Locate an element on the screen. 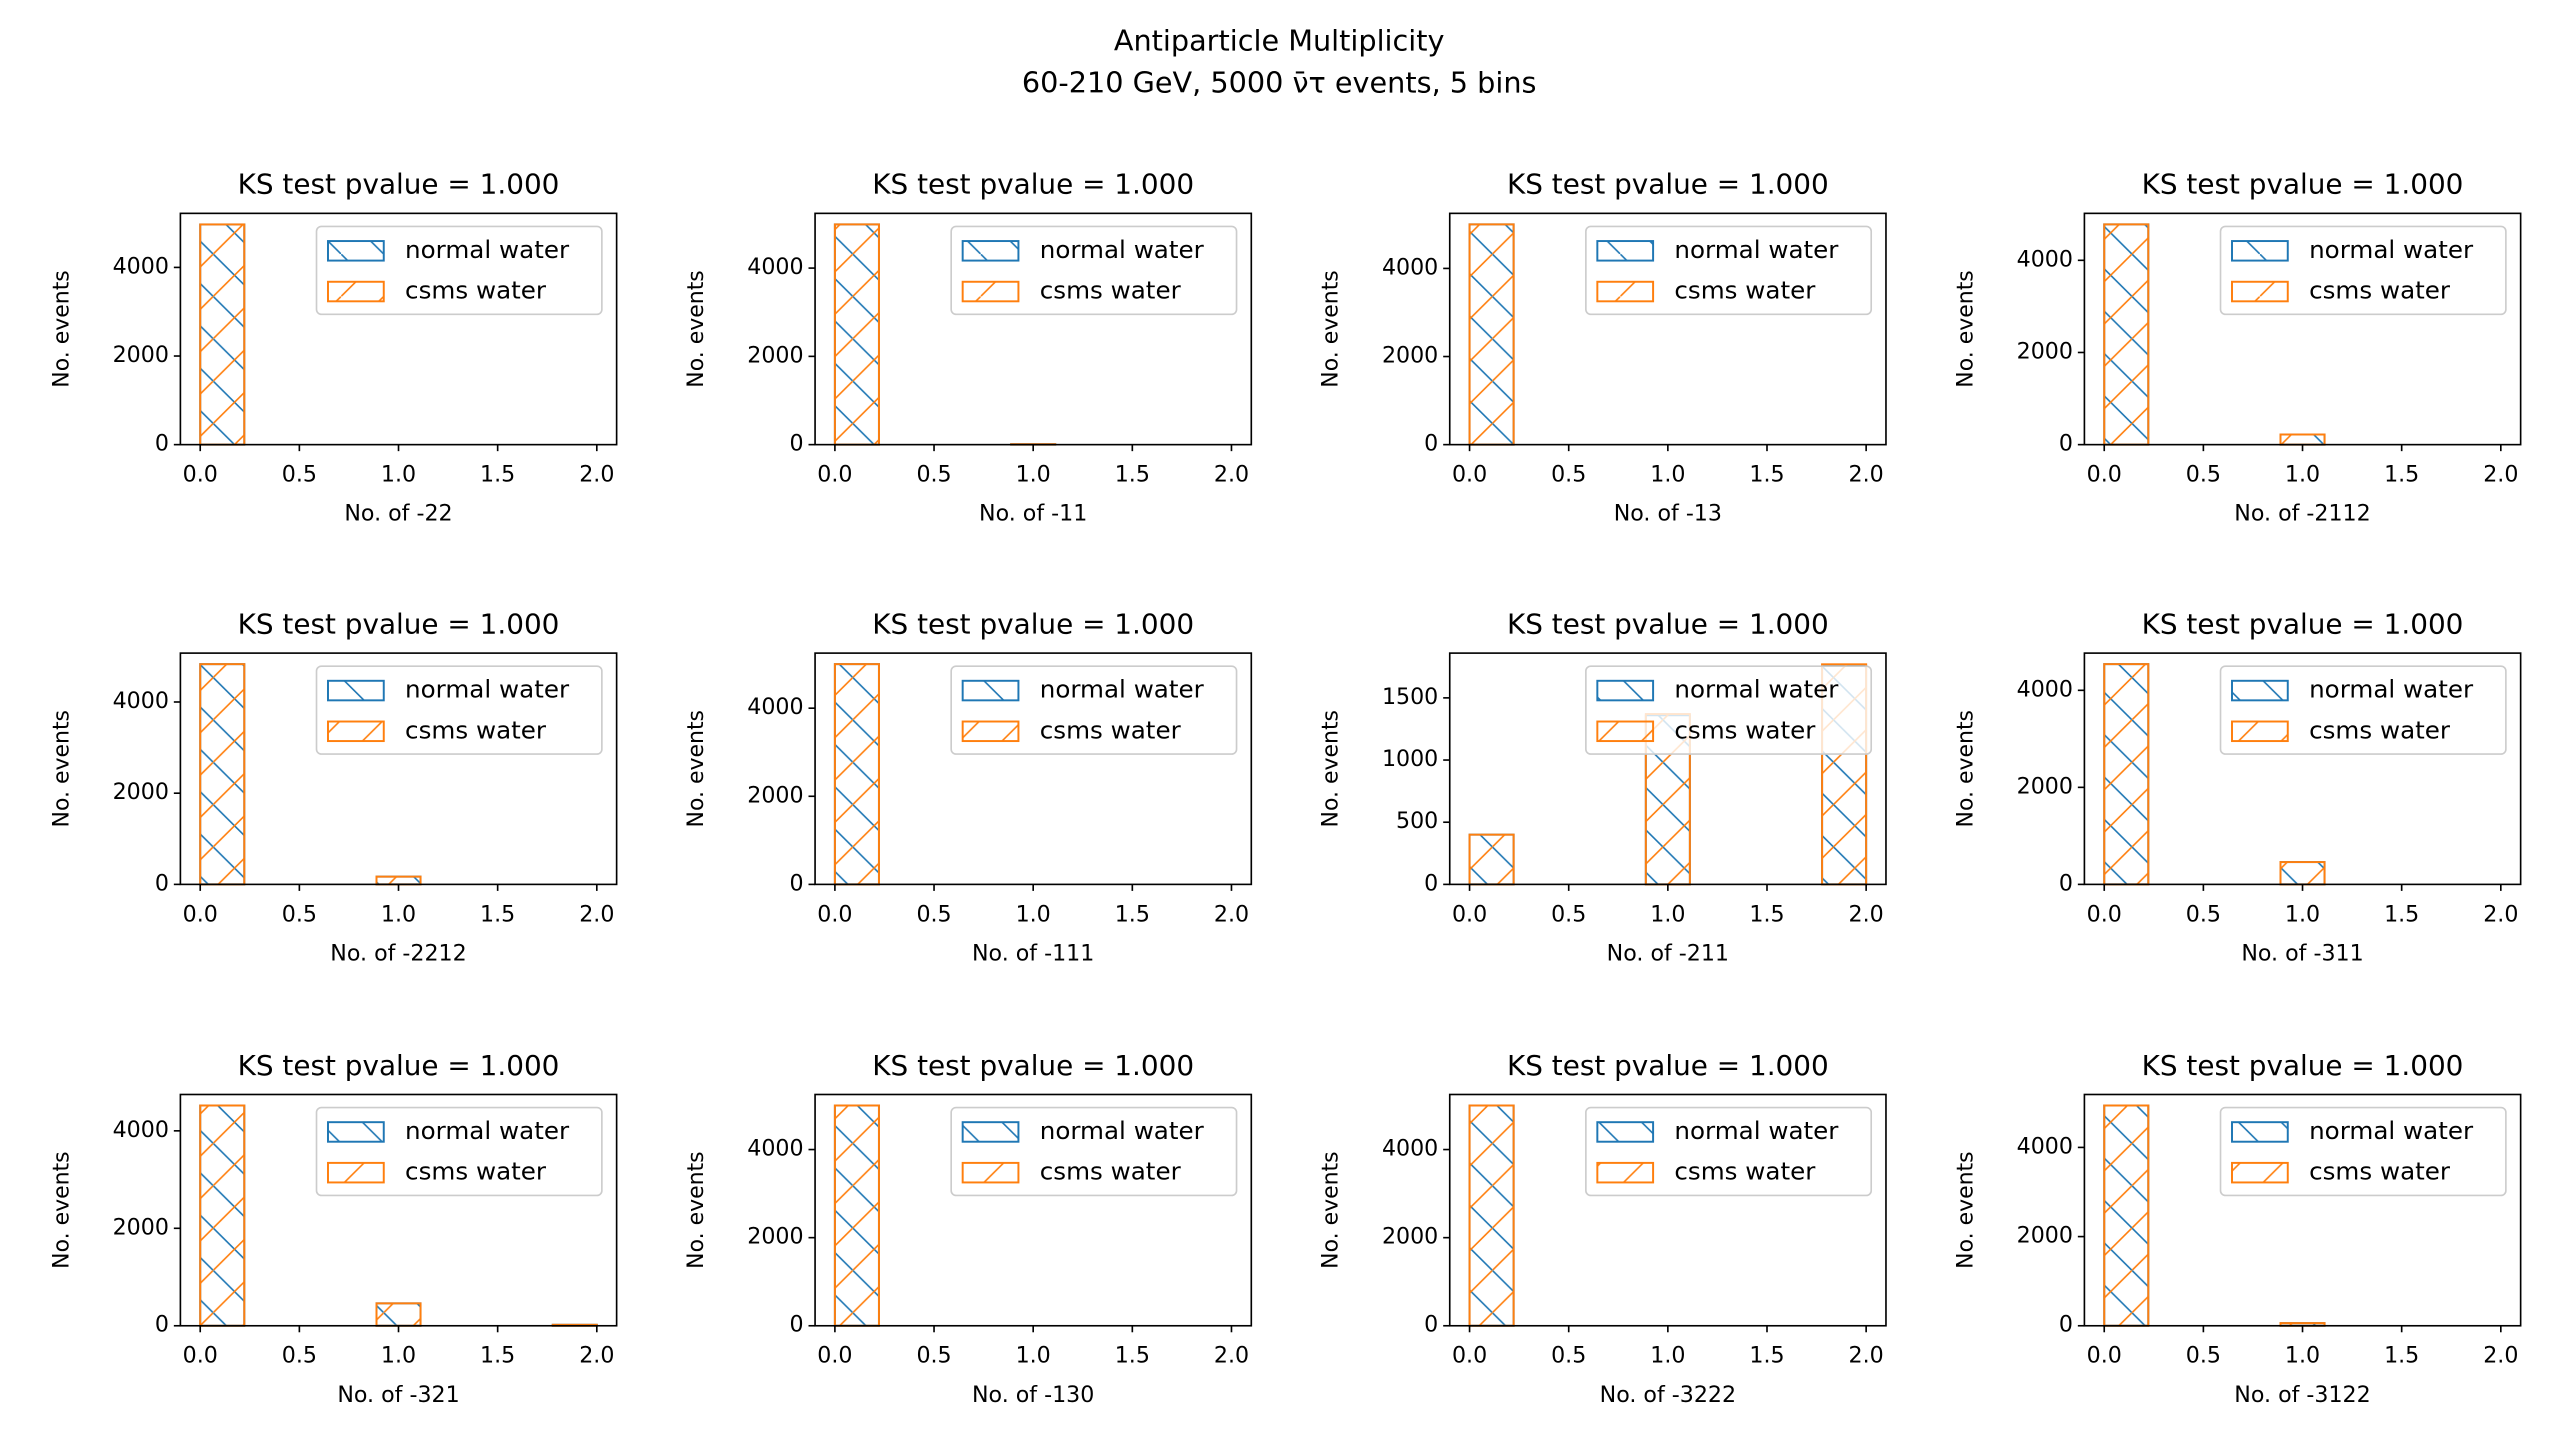 This screenshot has height=1430, width=2560. x-axis-label: No. of -22 is located at coordinates (398, 514).